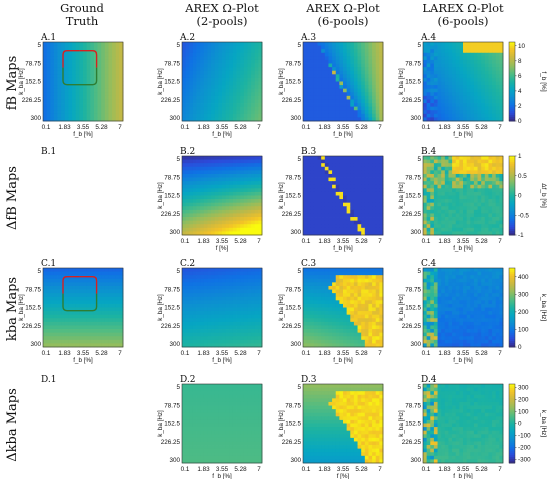 Image resolution: width=550 pixels, height=479 pixels. Describe the element at coordinates (343, 241) in the screenshot. I see `x-tick-label: 3.55` at that location.